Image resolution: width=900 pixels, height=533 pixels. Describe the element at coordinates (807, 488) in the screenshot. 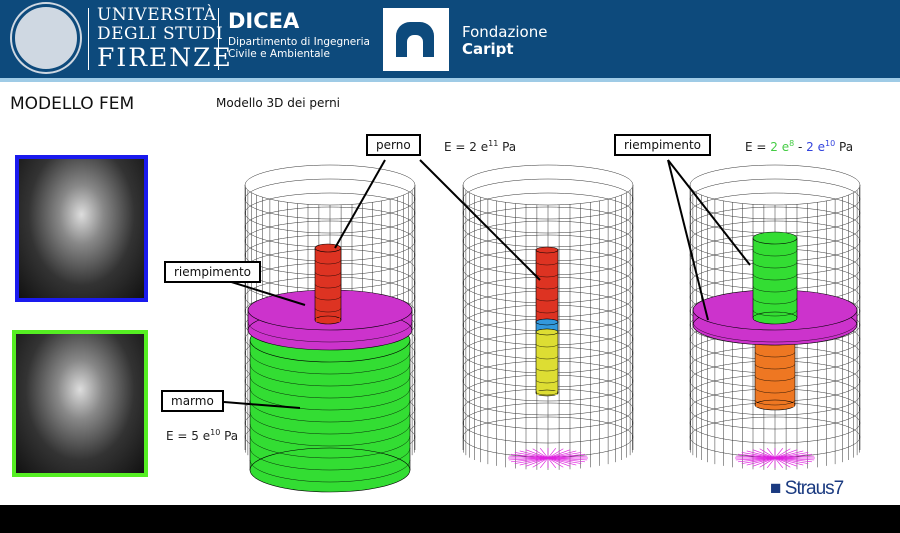

I see `straus7-logo: ■ Straus7` at that location.